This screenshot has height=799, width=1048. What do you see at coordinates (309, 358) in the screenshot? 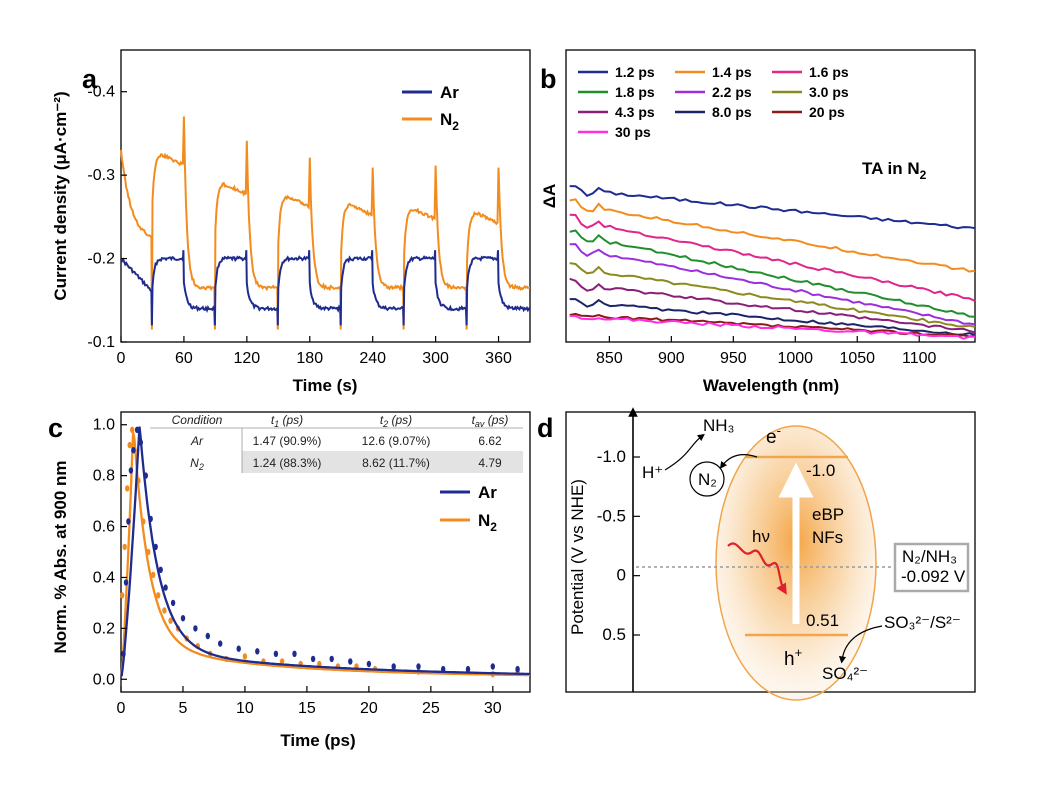
I see `x-tick-label-a: 180` at bounding box center [309, 358].